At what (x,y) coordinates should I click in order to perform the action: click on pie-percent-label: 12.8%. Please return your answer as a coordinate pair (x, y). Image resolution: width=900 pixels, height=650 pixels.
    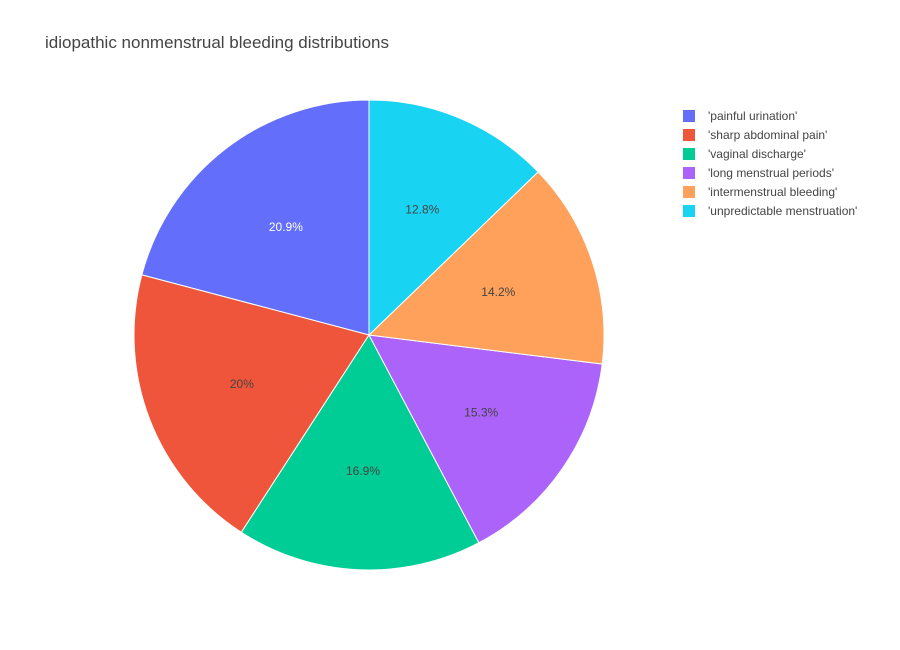
    Looking at the image, I should click on (422, 210).